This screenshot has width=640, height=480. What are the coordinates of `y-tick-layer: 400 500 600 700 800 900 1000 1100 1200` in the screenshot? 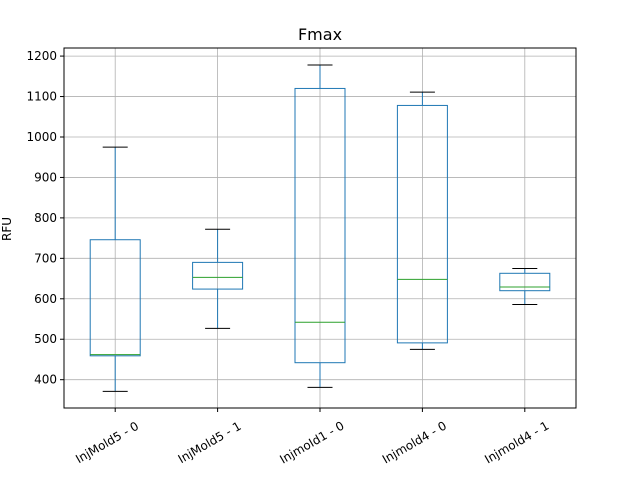 It's located at (45, 218).